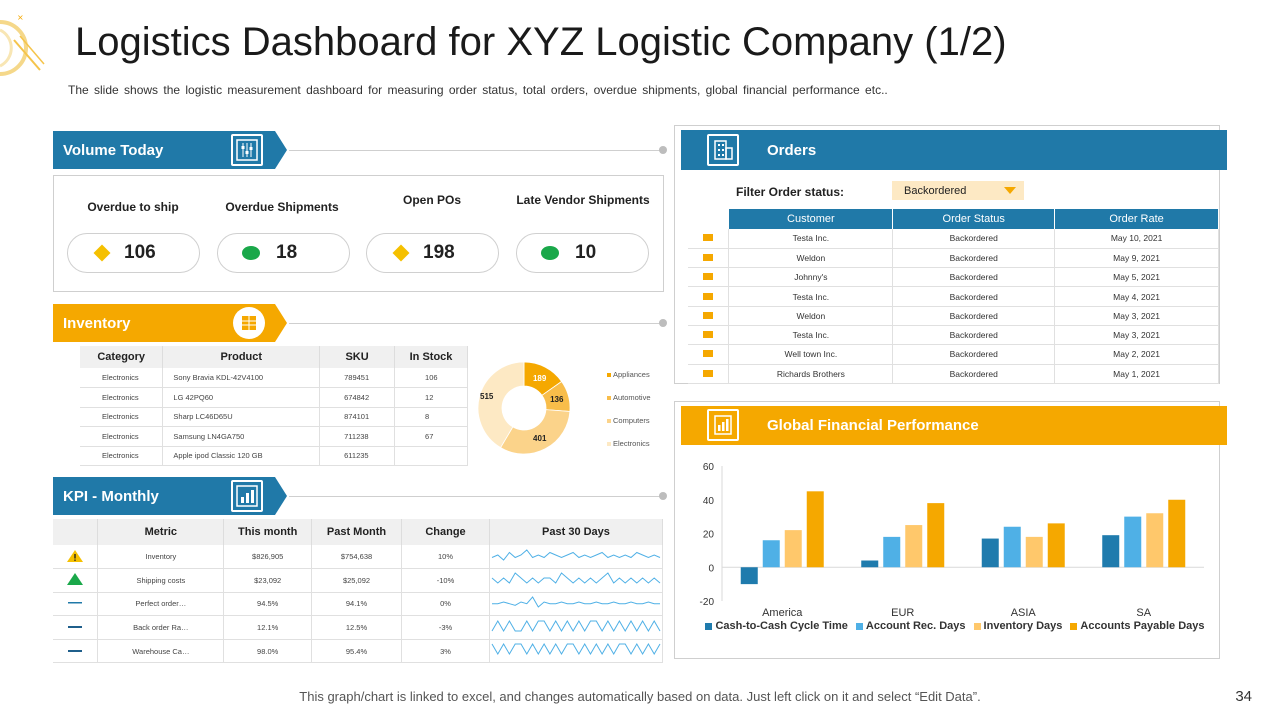  I want to click on legend-item: Accounts Payable Days, so click(1137, 626).